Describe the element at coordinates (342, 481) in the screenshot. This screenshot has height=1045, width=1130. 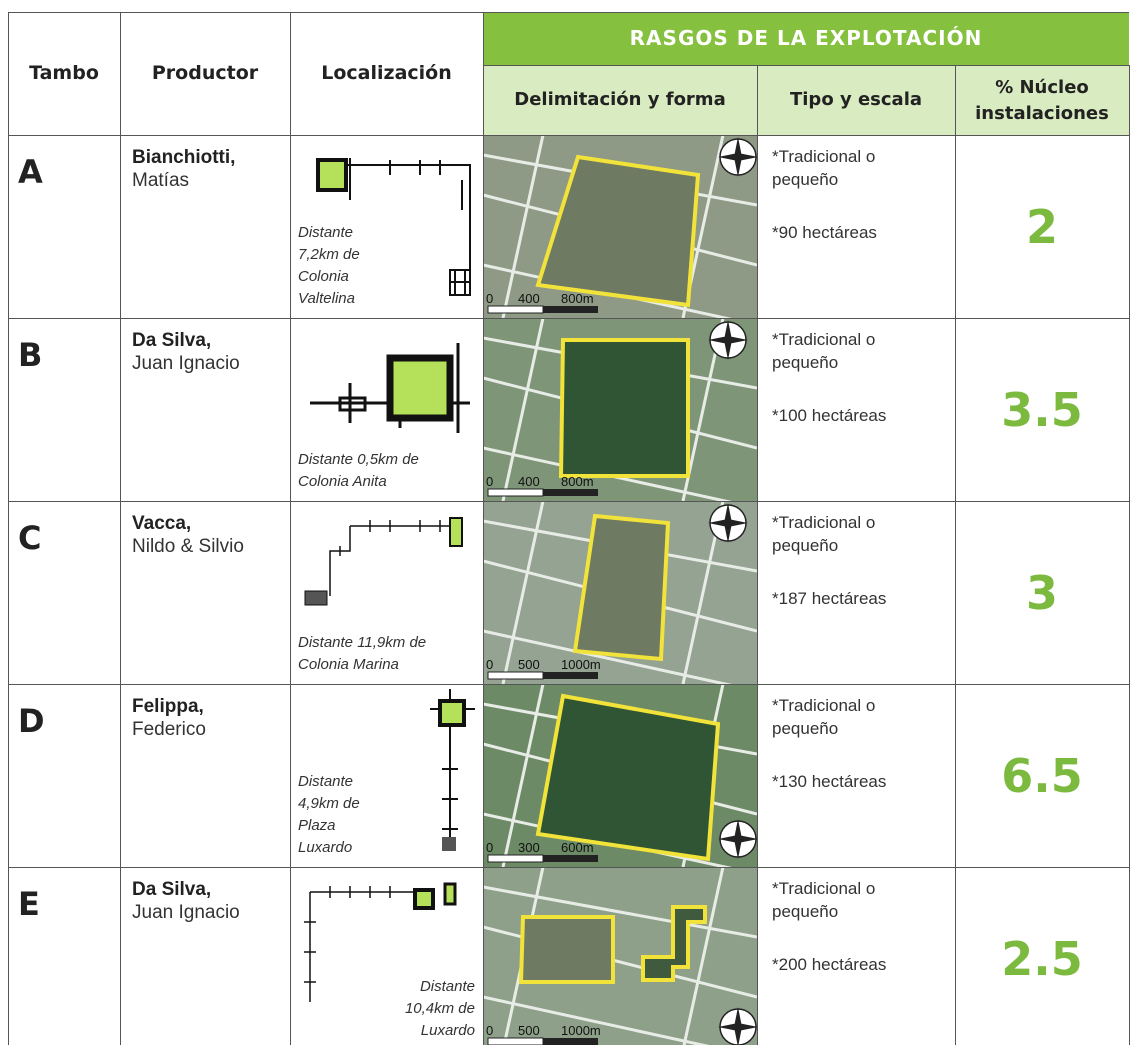
I see `location-text: Colonia Anita` at that location.